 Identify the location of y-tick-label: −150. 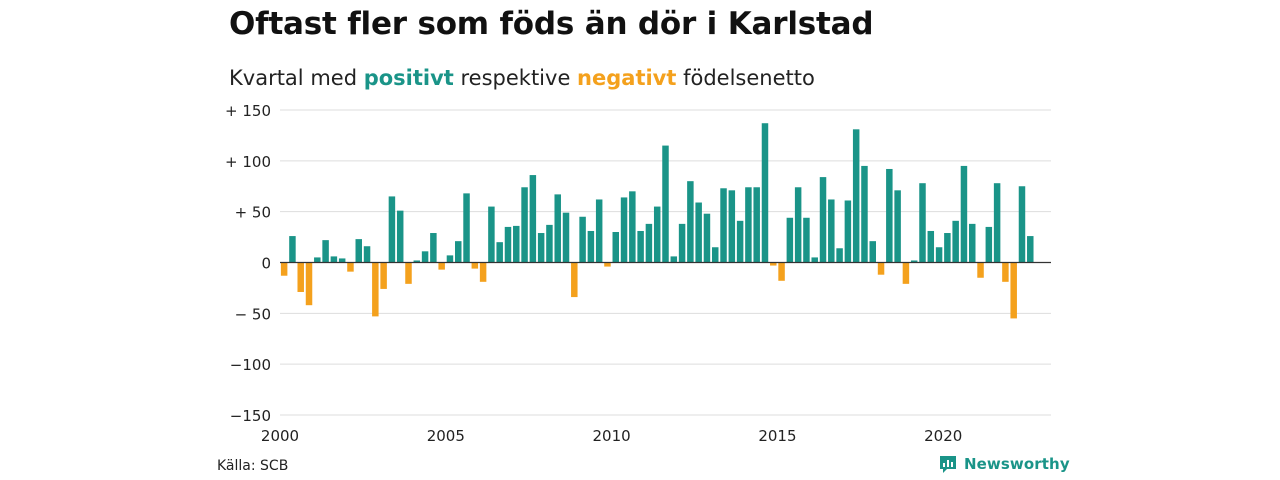
(250, 416).